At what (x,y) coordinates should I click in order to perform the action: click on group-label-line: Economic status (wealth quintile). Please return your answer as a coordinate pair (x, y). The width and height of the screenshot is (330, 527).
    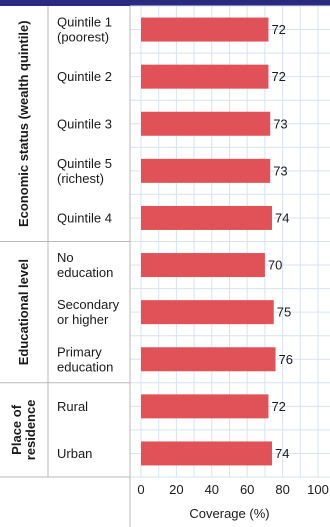
    Looking at the image, I should click on (23, 123).